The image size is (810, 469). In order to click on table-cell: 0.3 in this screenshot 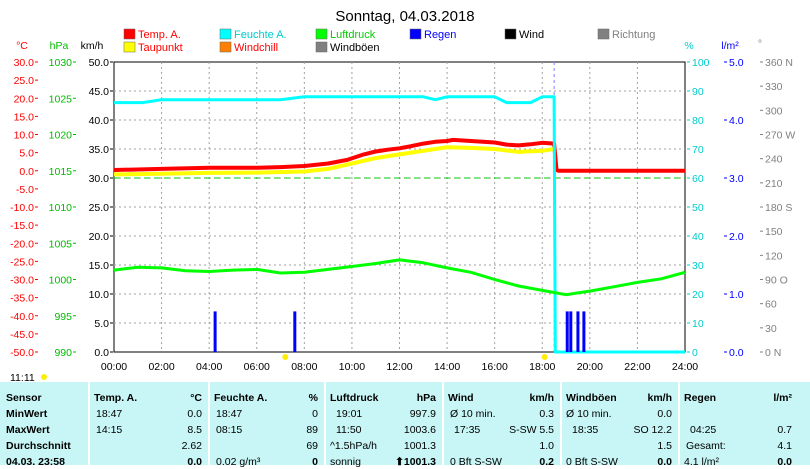, I will do `click(546, 414)`.